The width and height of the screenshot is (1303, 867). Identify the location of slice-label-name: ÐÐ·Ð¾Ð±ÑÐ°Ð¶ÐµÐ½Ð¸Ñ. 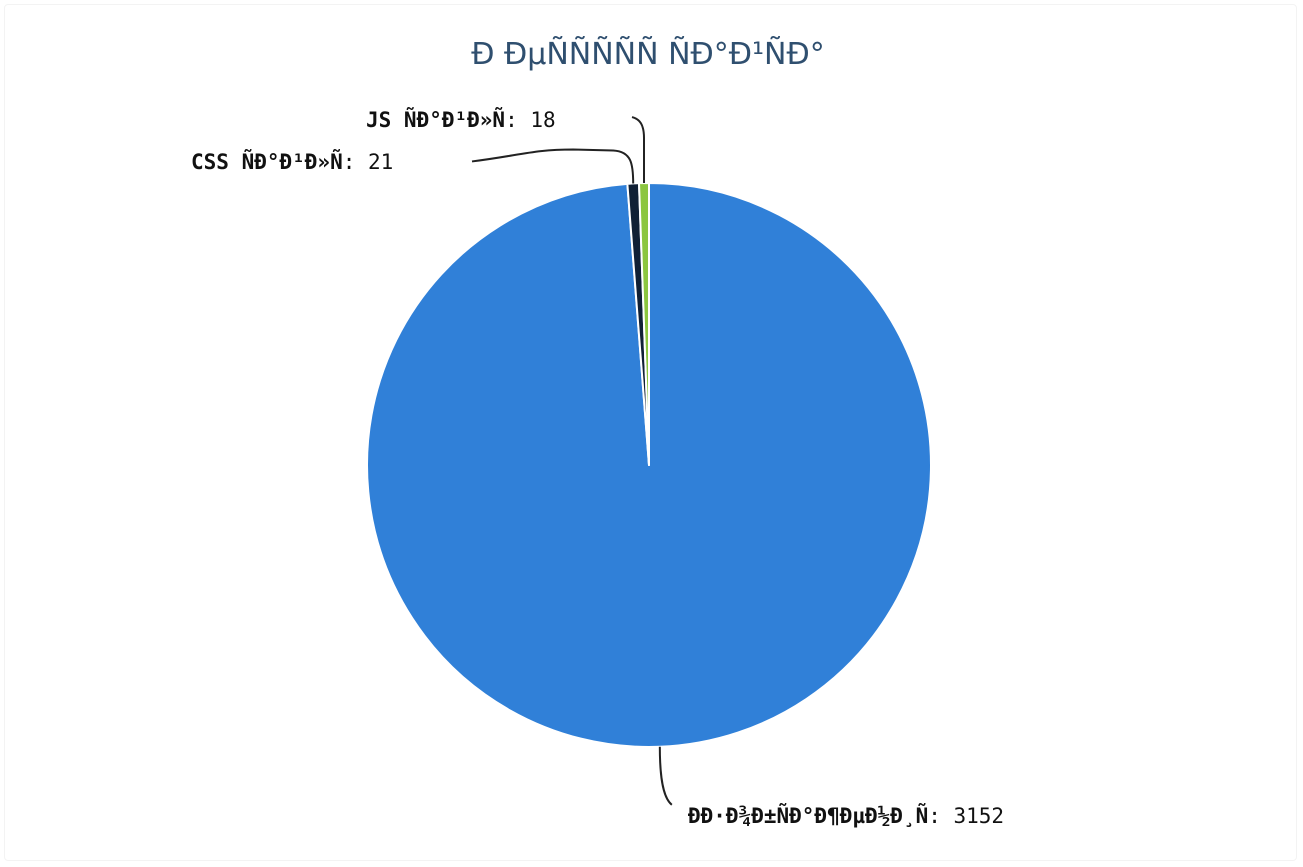
(808, 815).